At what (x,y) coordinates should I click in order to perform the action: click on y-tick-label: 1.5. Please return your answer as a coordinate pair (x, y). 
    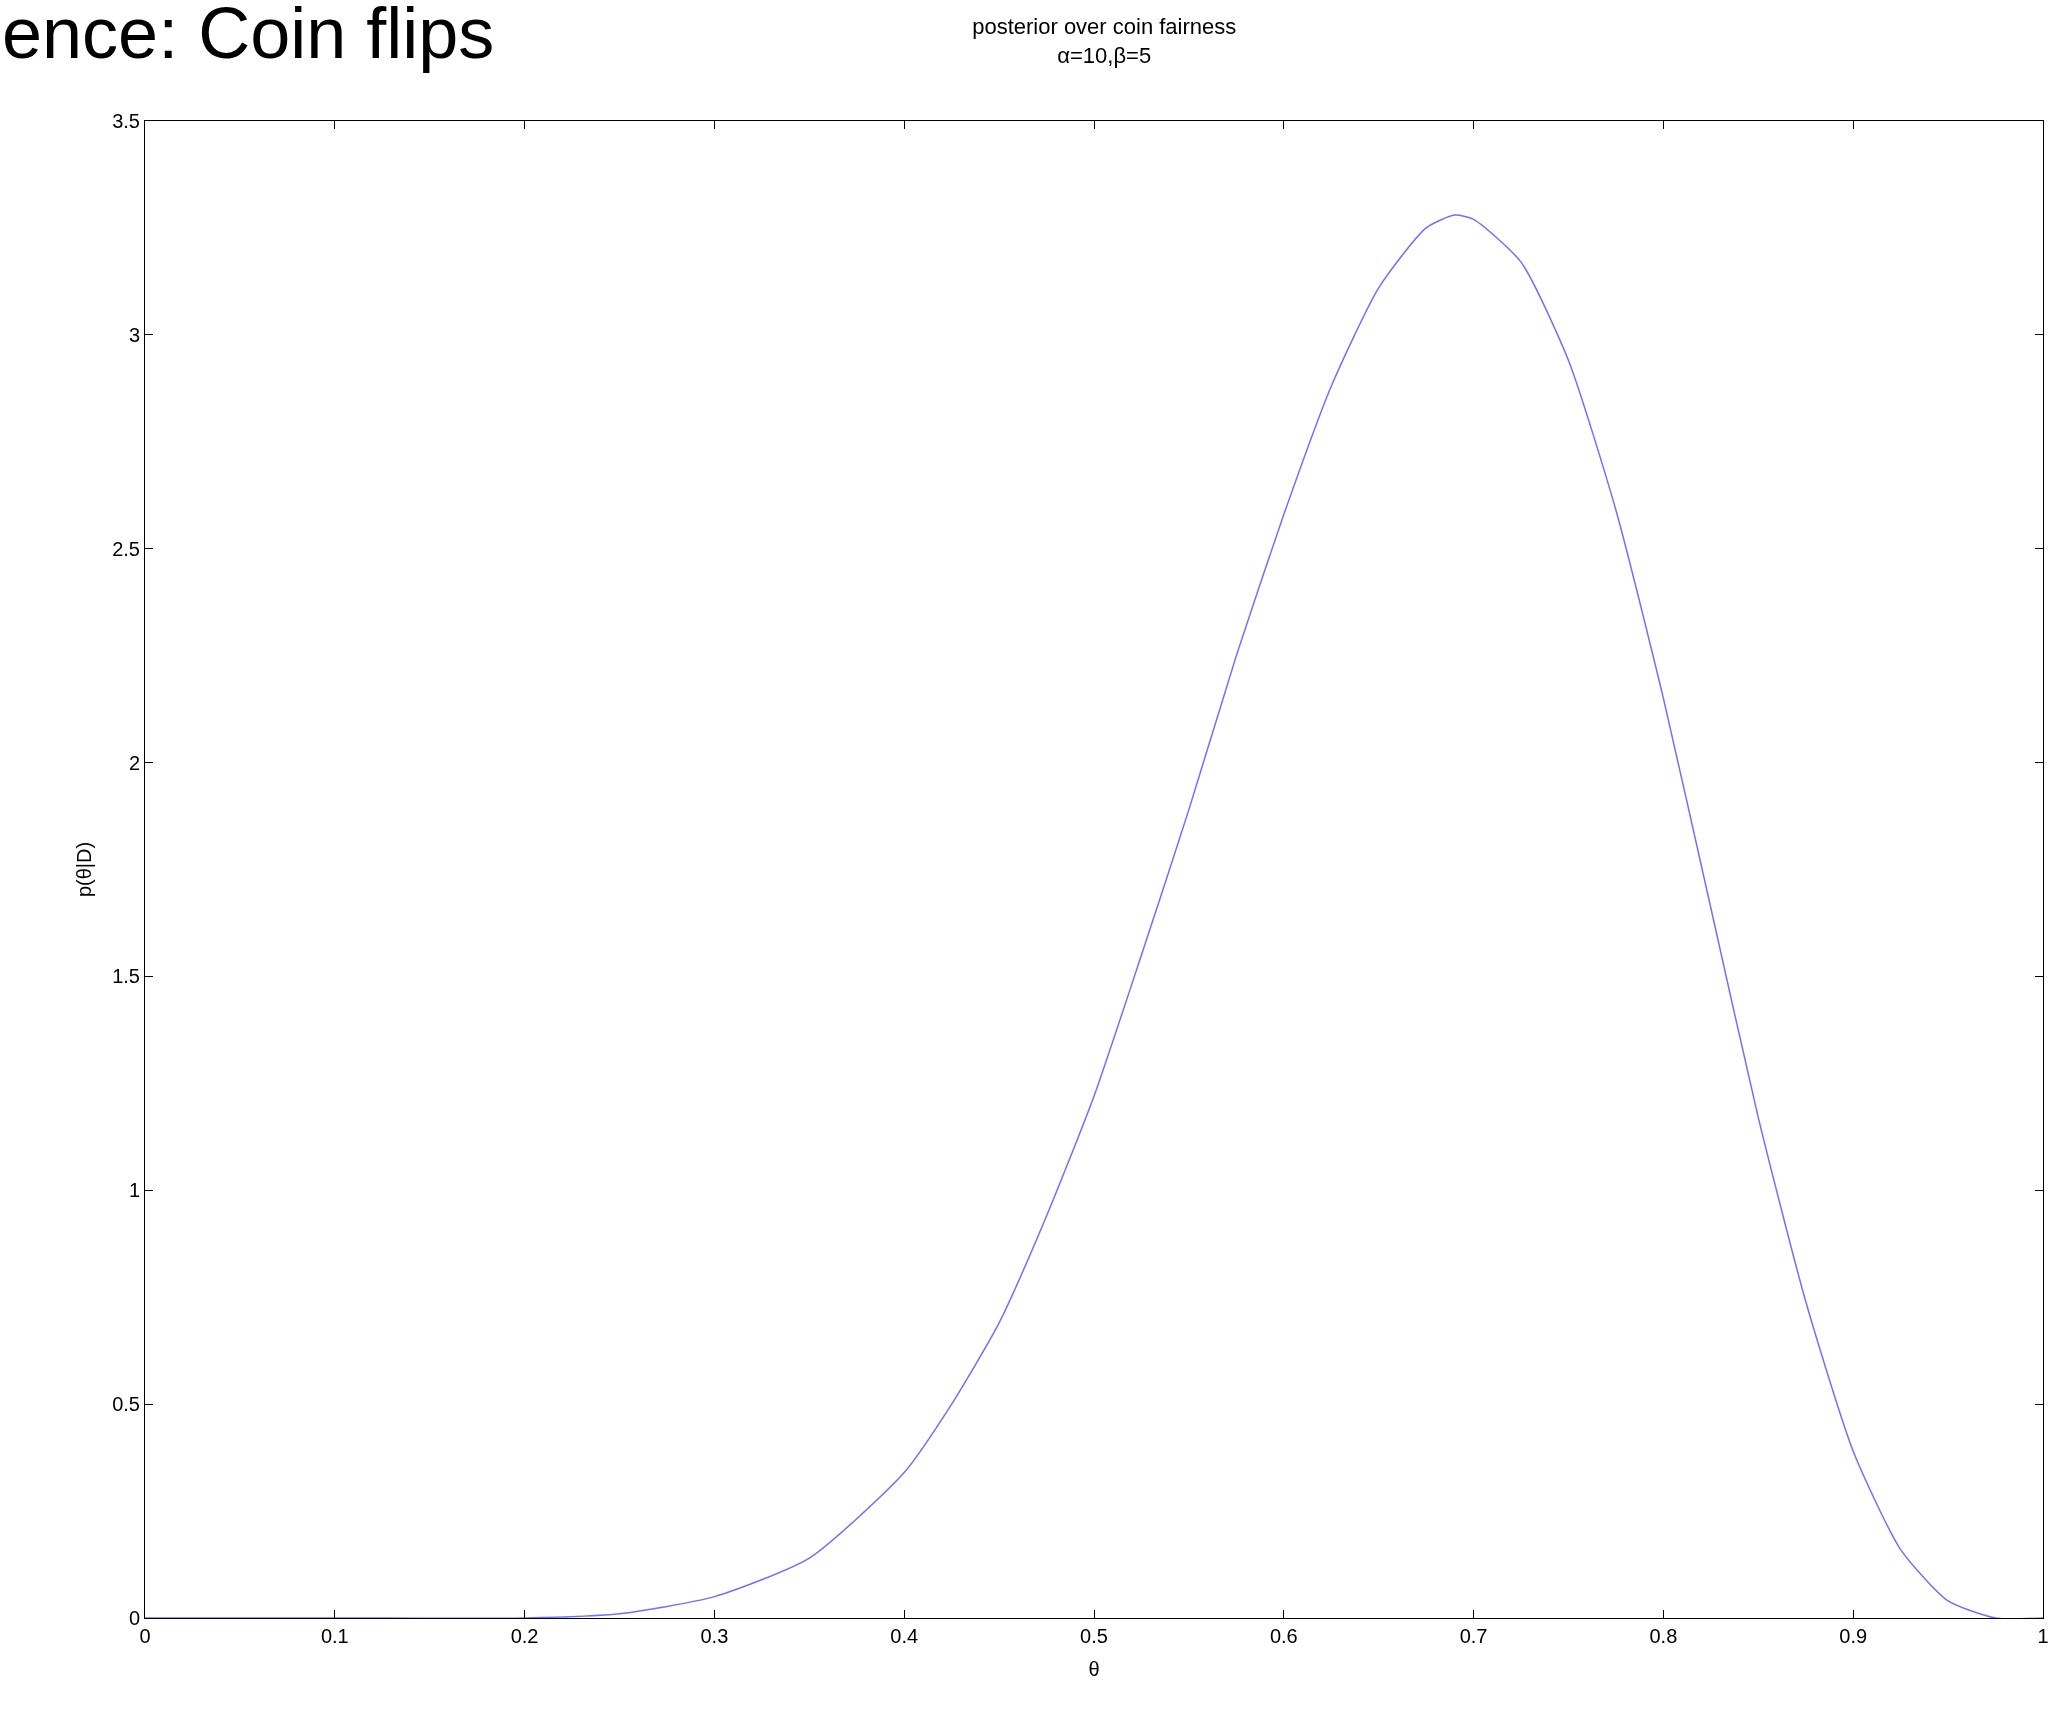
    Looking at the image, I should click on (126, 976).